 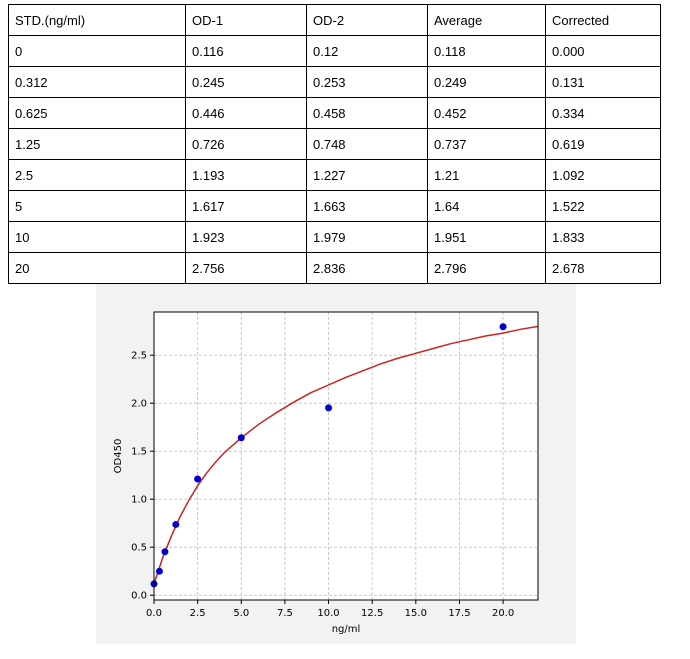 What do you see at coordinates (486, 237) in the screenshot?
I see `table-cell: 1.951` at bounding box center [486, 237].